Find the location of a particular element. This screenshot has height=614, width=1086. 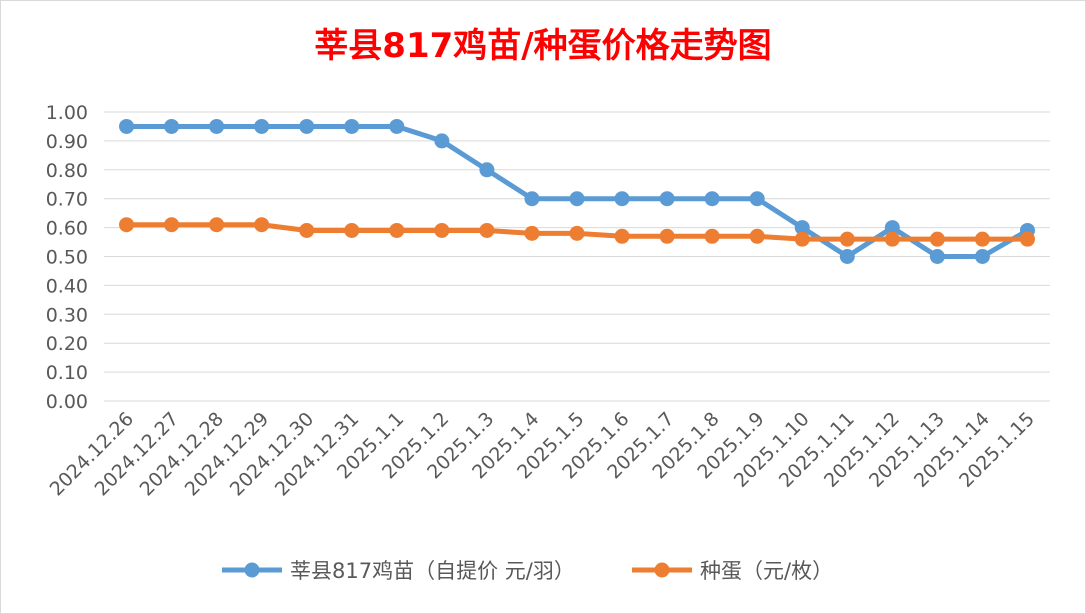

chart-title: 莘县817鸡苗/种蛋价格走势图 is located at coordinates (543, 46).